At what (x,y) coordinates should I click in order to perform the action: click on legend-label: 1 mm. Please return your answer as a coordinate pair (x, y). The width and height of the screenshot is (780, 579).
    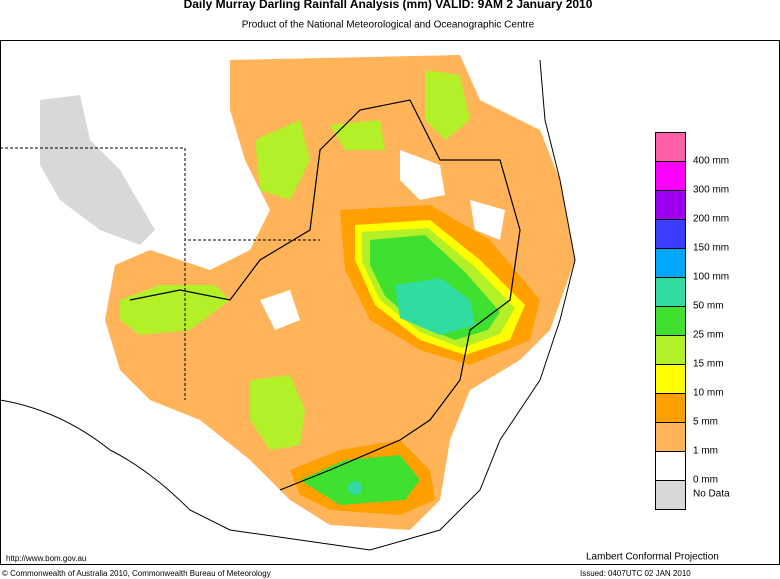
    Looking at the image, I should click on (705, 451).